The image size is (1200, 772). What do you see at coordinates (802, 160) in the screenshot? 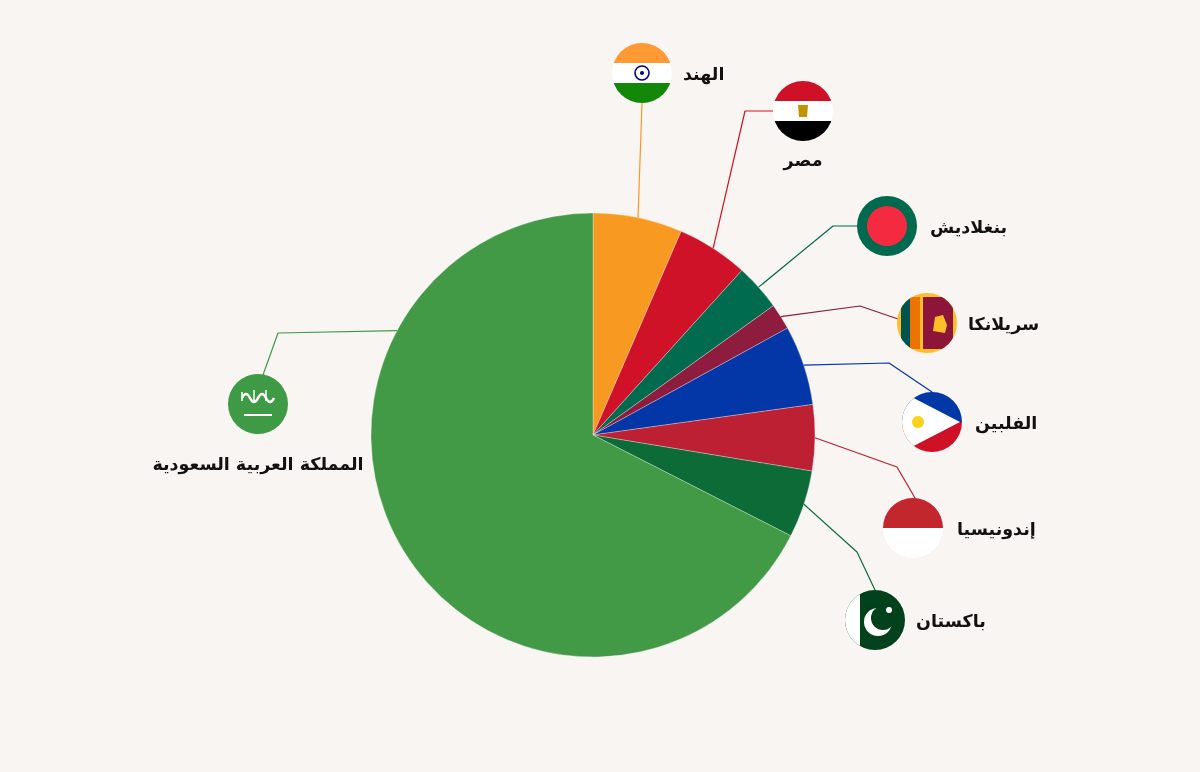
I see `slice-label: مصر` at bounding box center [802, 160].